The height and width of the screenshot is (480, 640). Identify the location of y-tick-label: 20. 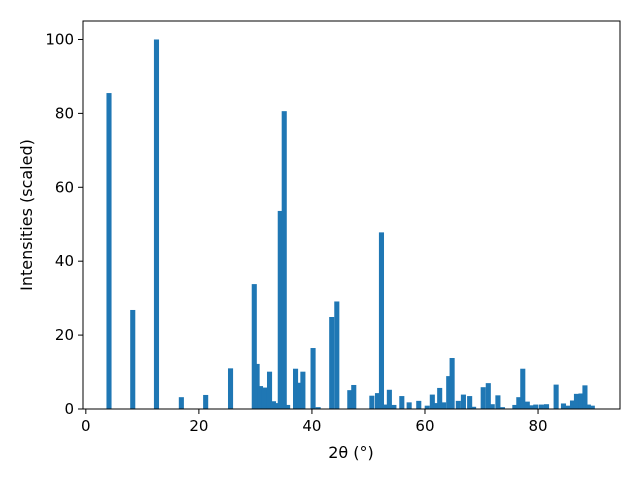
(64, 335).